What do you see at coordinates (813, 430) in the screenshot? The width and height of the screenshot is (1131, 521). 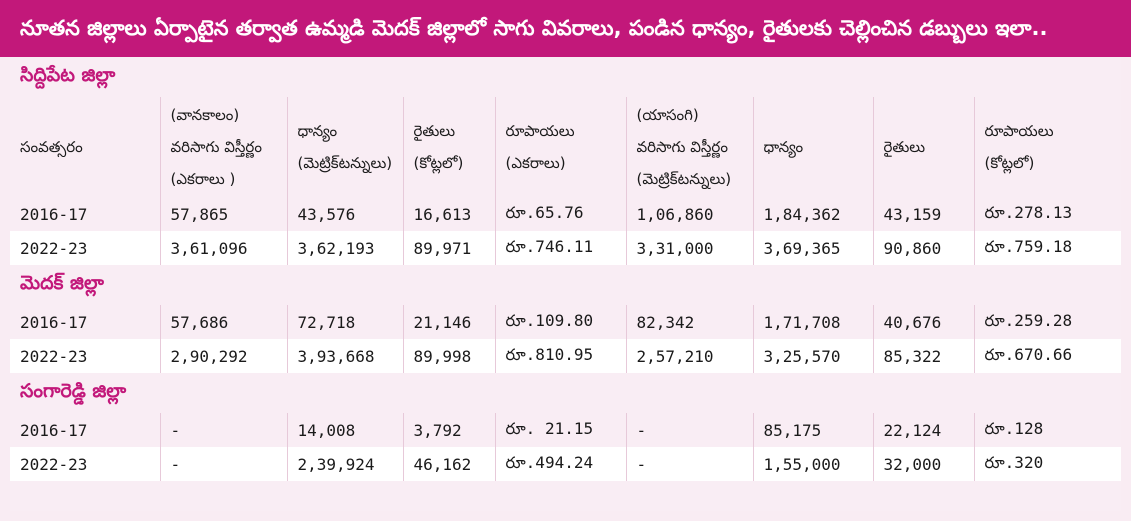 I see `table-cell: 85,175` at bounding box center [813, 430].